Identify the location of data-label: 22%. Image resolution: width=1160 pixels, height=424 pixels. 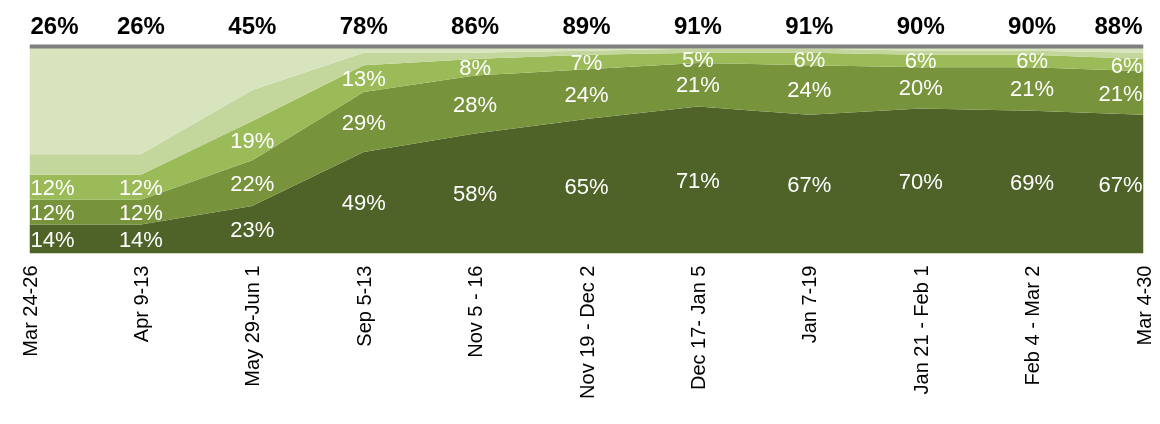
(252, 183).